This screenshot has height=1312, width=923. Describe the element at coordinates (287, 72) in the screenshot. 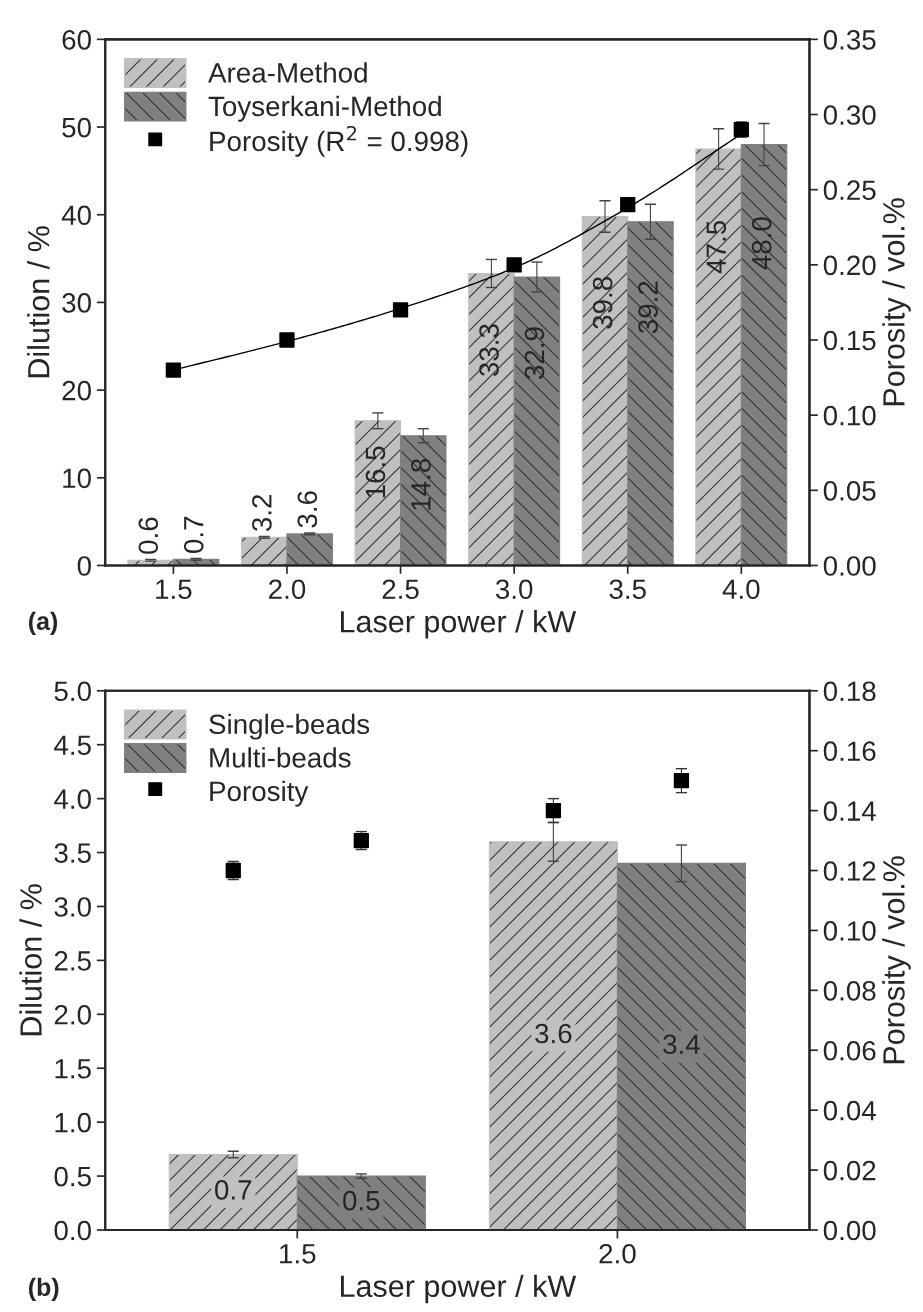

I see `legend-label: Area-Method` at that location.